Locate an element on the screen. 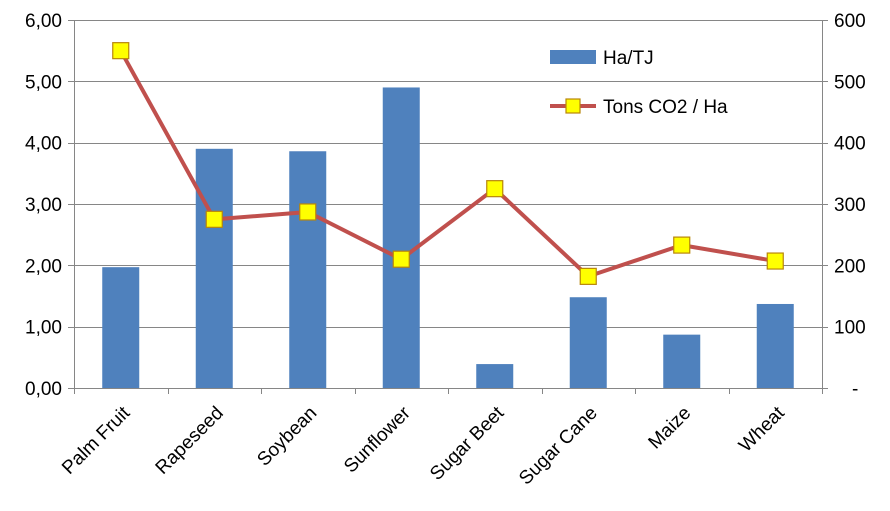 This screenshot has width=890, height=511. right-axis-tick-label: 300 is located at coordinates (850, 205).